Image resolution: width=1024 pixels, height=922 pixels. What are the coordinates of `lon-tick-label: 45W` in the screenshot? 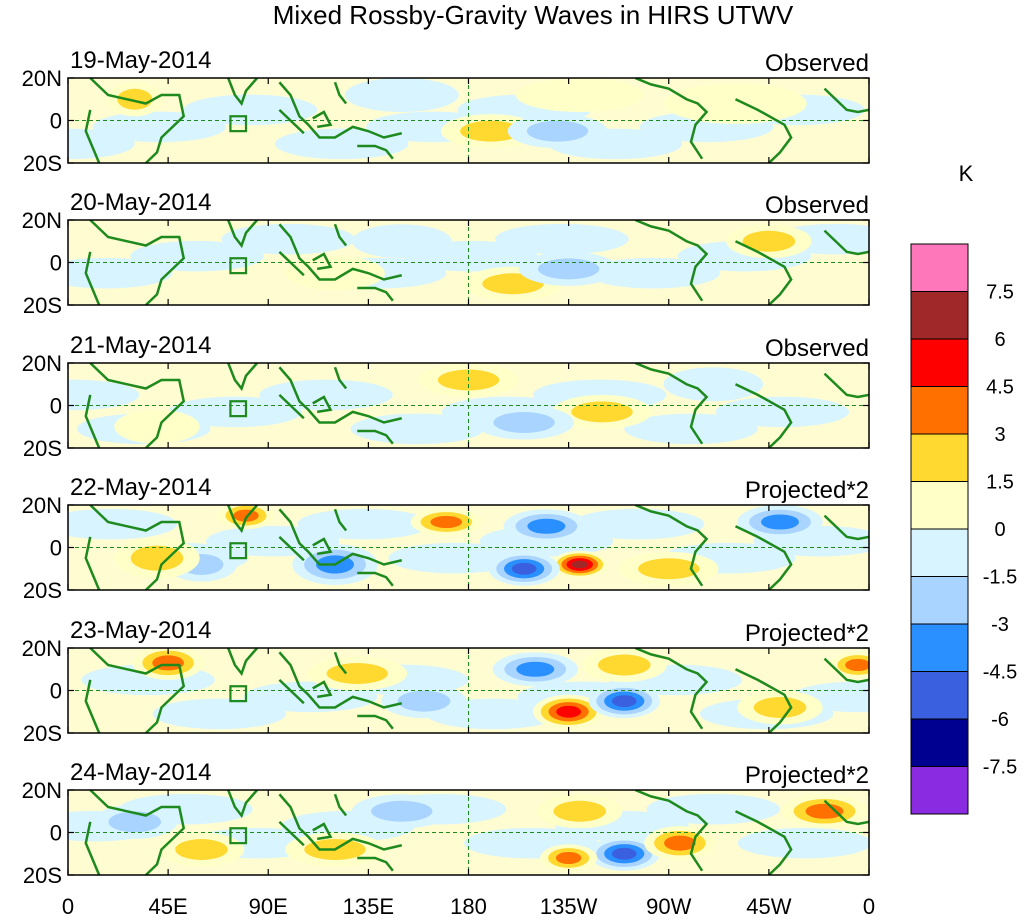 It's located at (768, 906).